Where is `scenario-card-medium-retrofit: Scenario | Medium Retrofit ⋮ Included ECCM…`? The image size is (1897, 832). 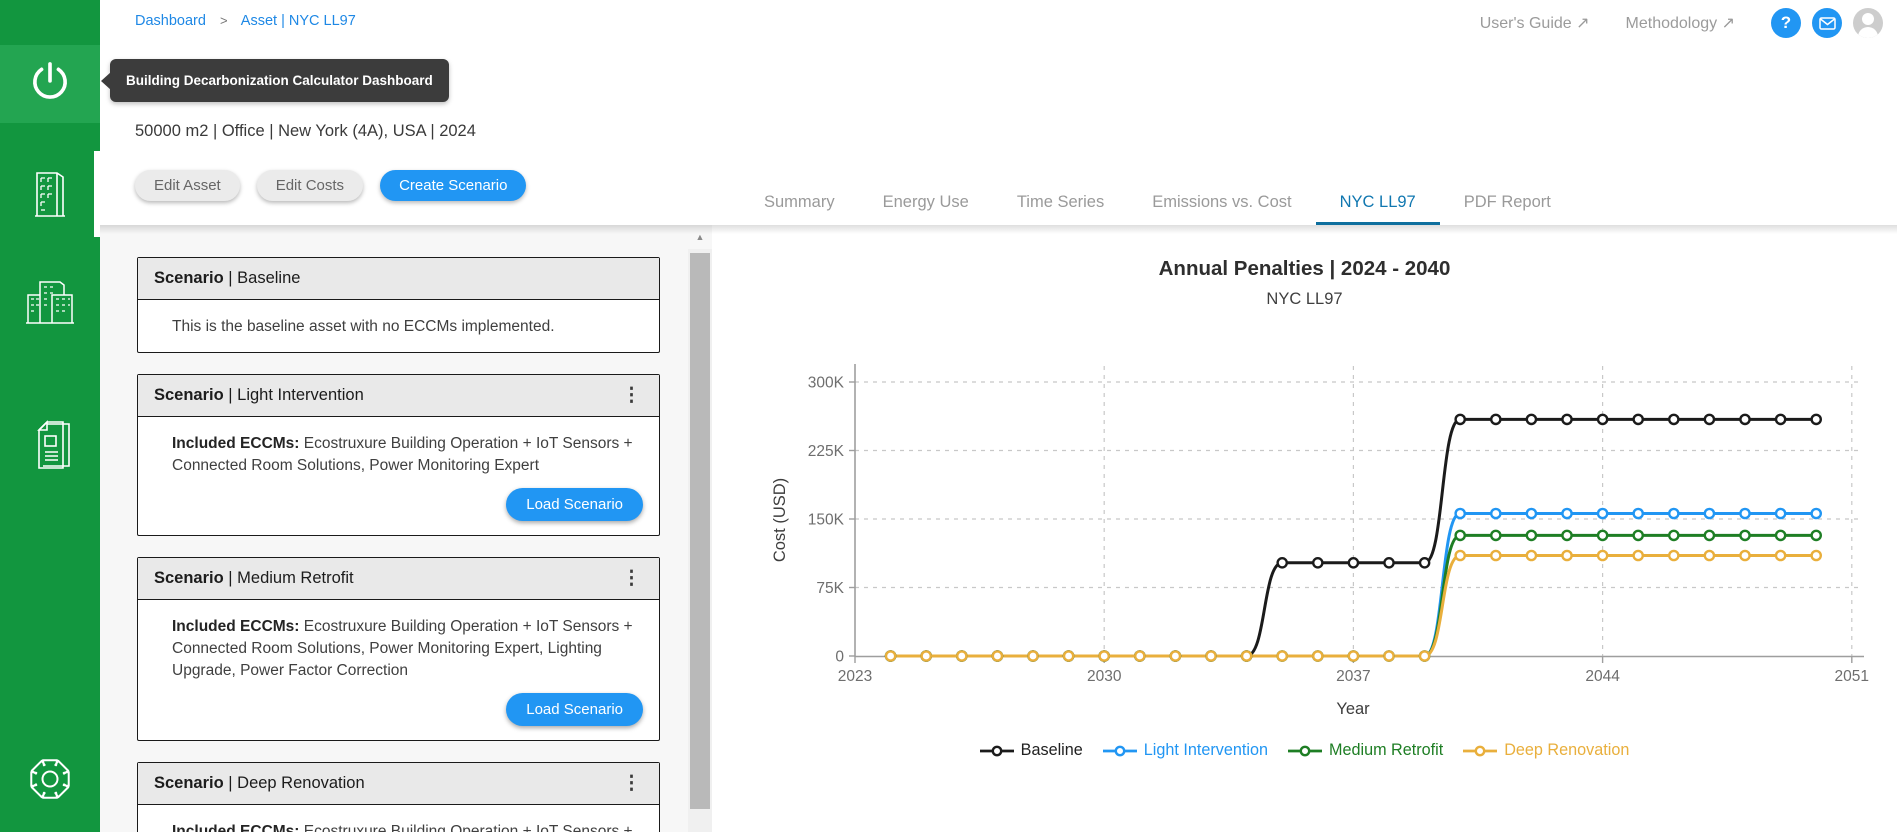 scenario-card-medium-retrofit: Scenario | Medium Retrofit ⋮ Included ECCM… is located at coordinates (398, 649).